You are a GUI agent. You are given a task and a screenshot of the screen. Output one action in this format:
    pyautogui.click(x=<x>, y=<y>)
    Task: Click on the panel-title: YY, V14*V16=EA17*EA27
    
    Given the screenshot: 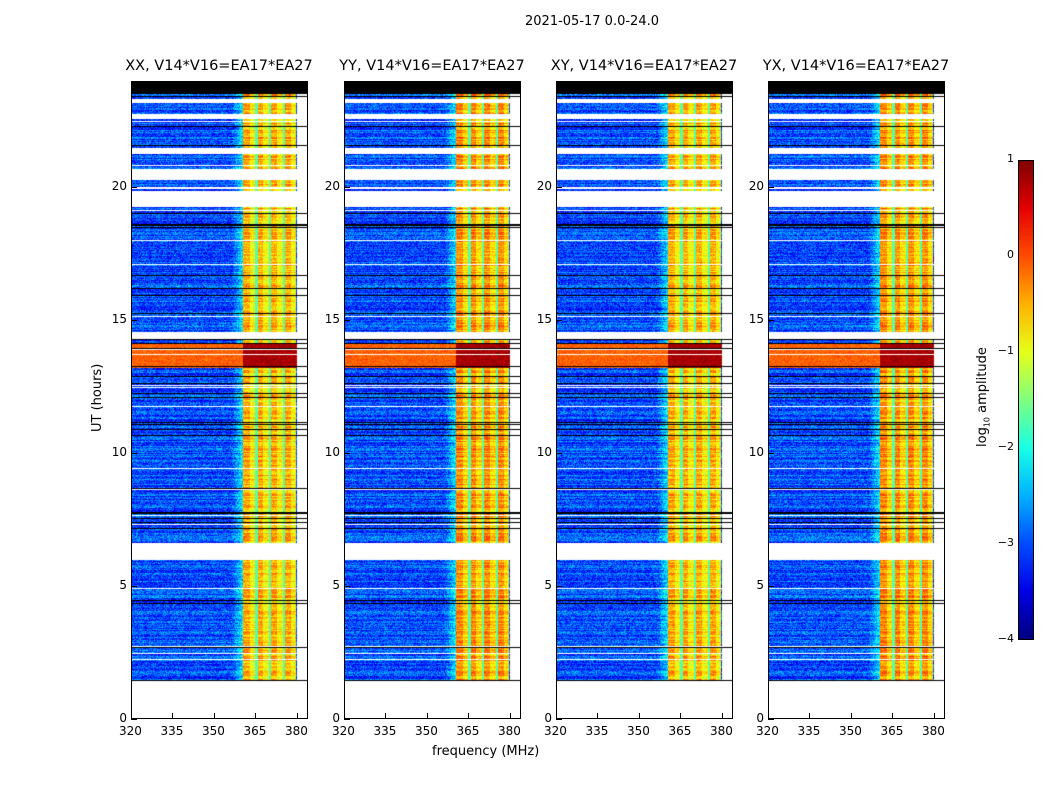 What is the action you would take?
    pyautogui.click(x=432, y=66)
    